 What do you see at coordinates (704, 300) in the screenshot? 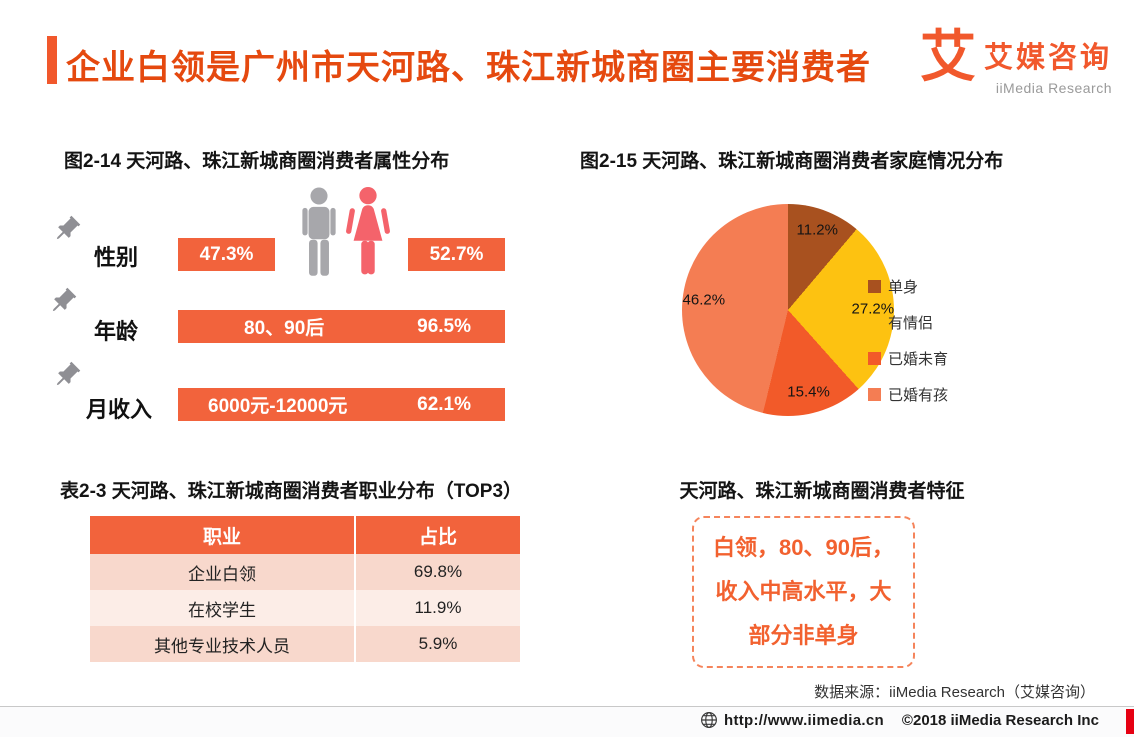
I see `pie-slice-label: 46.2%` at bounding box center [704, 300].